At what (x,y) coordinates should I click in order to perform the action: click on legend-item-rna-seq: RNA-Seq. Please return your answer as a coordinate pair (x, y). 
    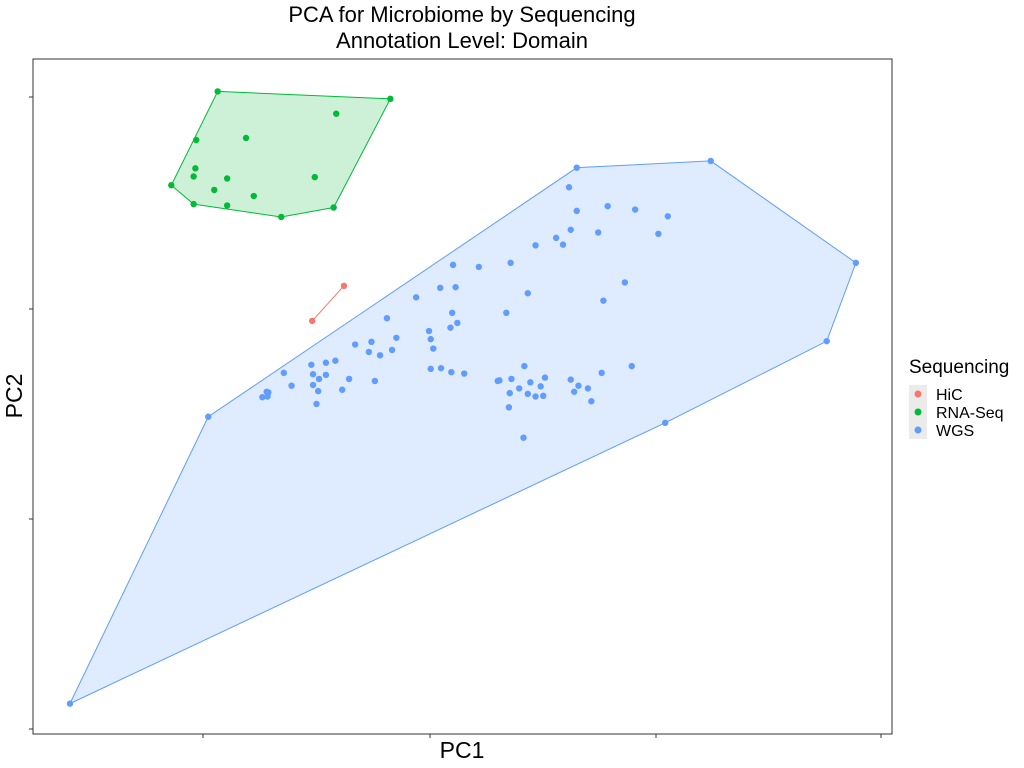
    Looking at the image, I should click on (956, 412).